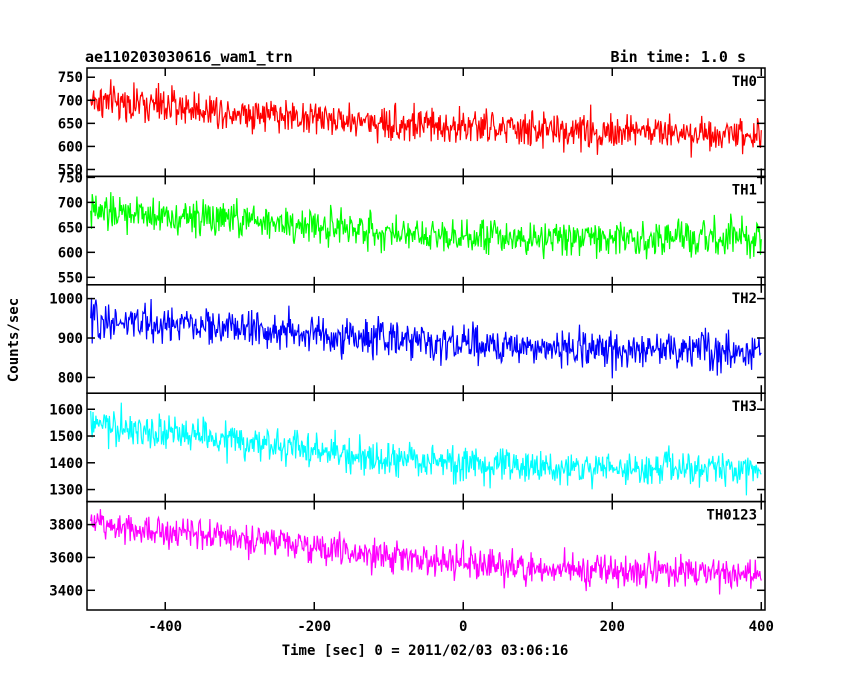  Describe the element at coordinates (70, 170) in the screenshot. I see `y-tick-label-th0-550: 550` at that location.